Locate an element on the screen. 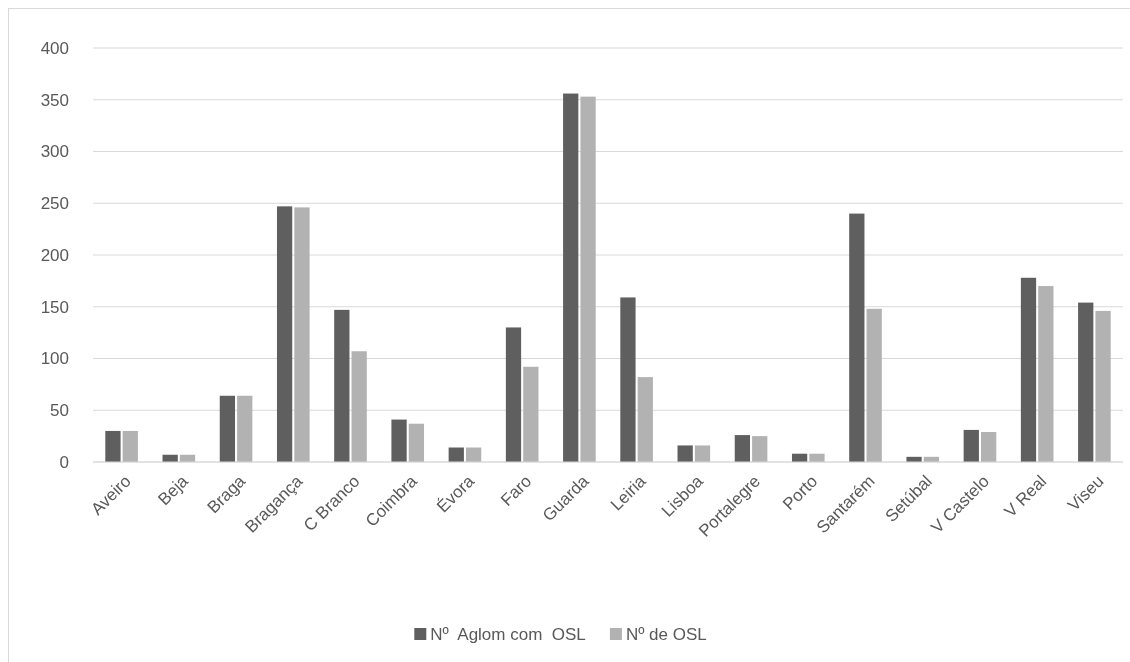  y-tick-label: 0 is located at coordinates (64, 462).